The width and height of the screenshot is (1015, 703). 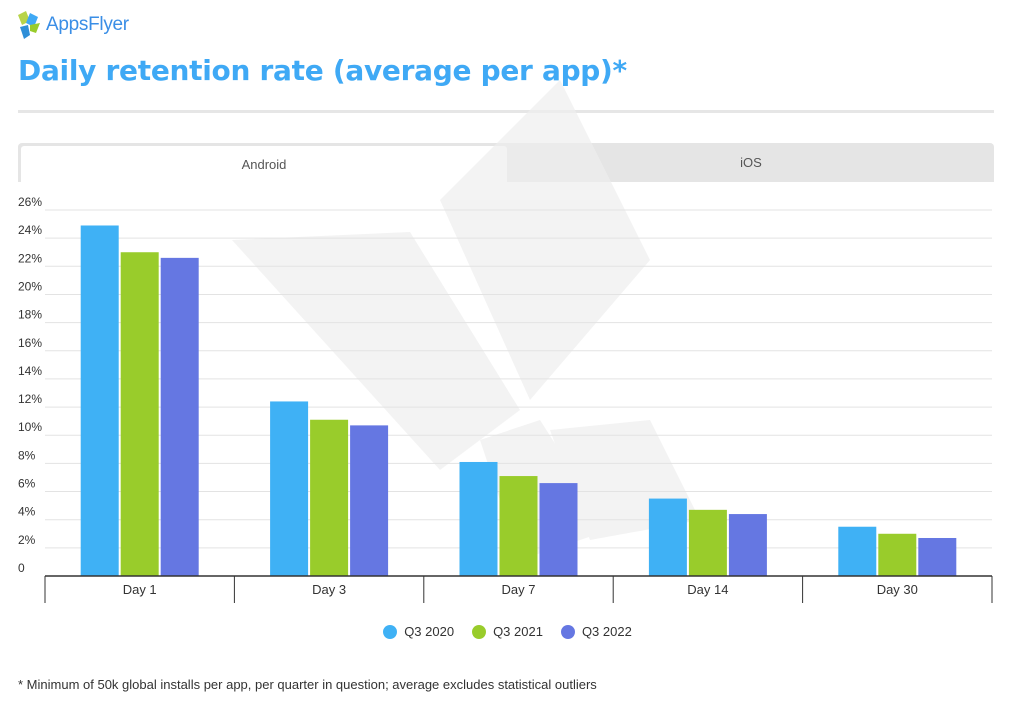 I want to click on logo-text: AppsFlyer, so click(x=87, y=24).